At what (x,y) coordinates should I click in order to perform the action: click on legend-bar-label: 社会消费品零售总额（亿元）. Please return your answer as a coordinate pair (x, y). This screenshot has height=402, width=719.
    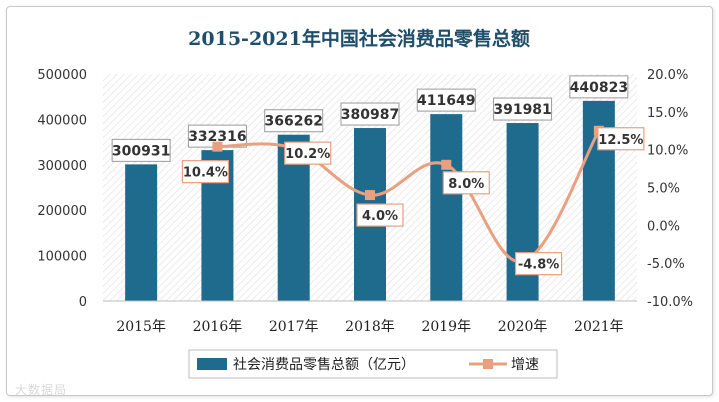
    Looking at the image, I should click on (324, 365).